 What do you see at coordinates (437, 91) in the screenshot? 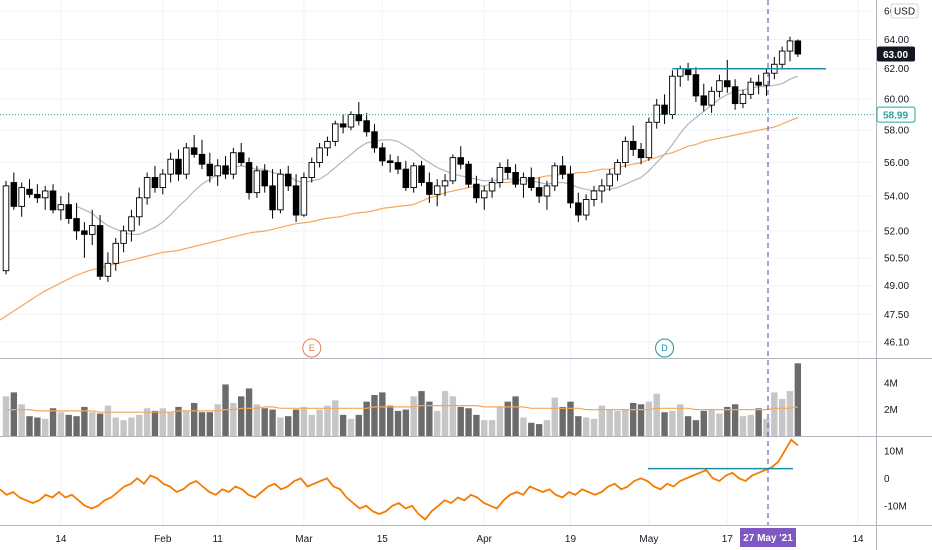
I see `price-levels` at bounding box center [437, 91].